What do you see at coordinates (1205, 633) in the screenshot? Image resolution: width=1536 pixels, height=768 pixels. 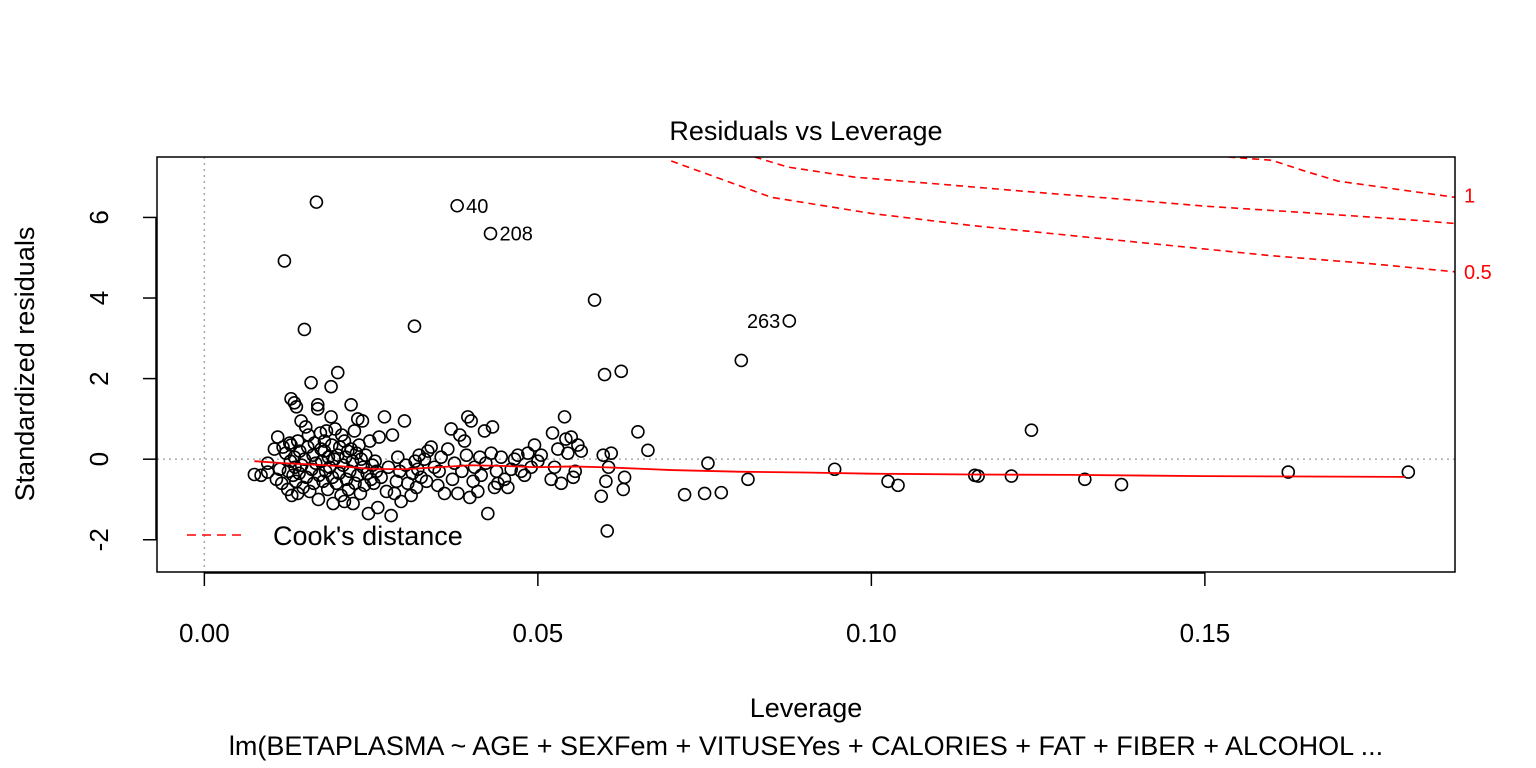 I see `x-tick-label: 0.15` at bounding box center [1205, 633].